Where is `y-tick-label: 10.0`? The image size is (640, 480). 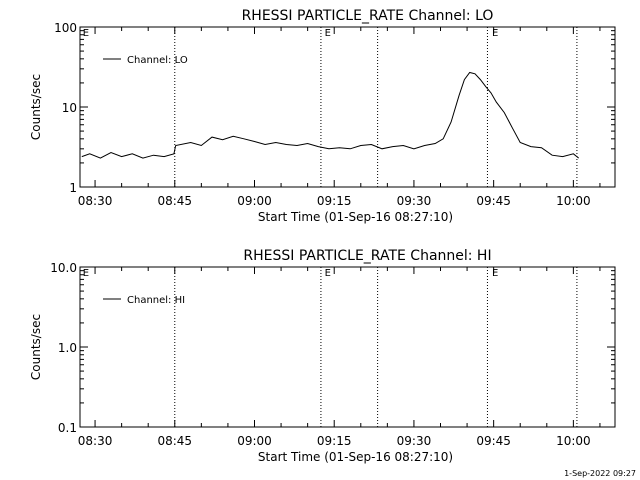 y-tick-label: 10.0 is located at coordinates (63, 268).